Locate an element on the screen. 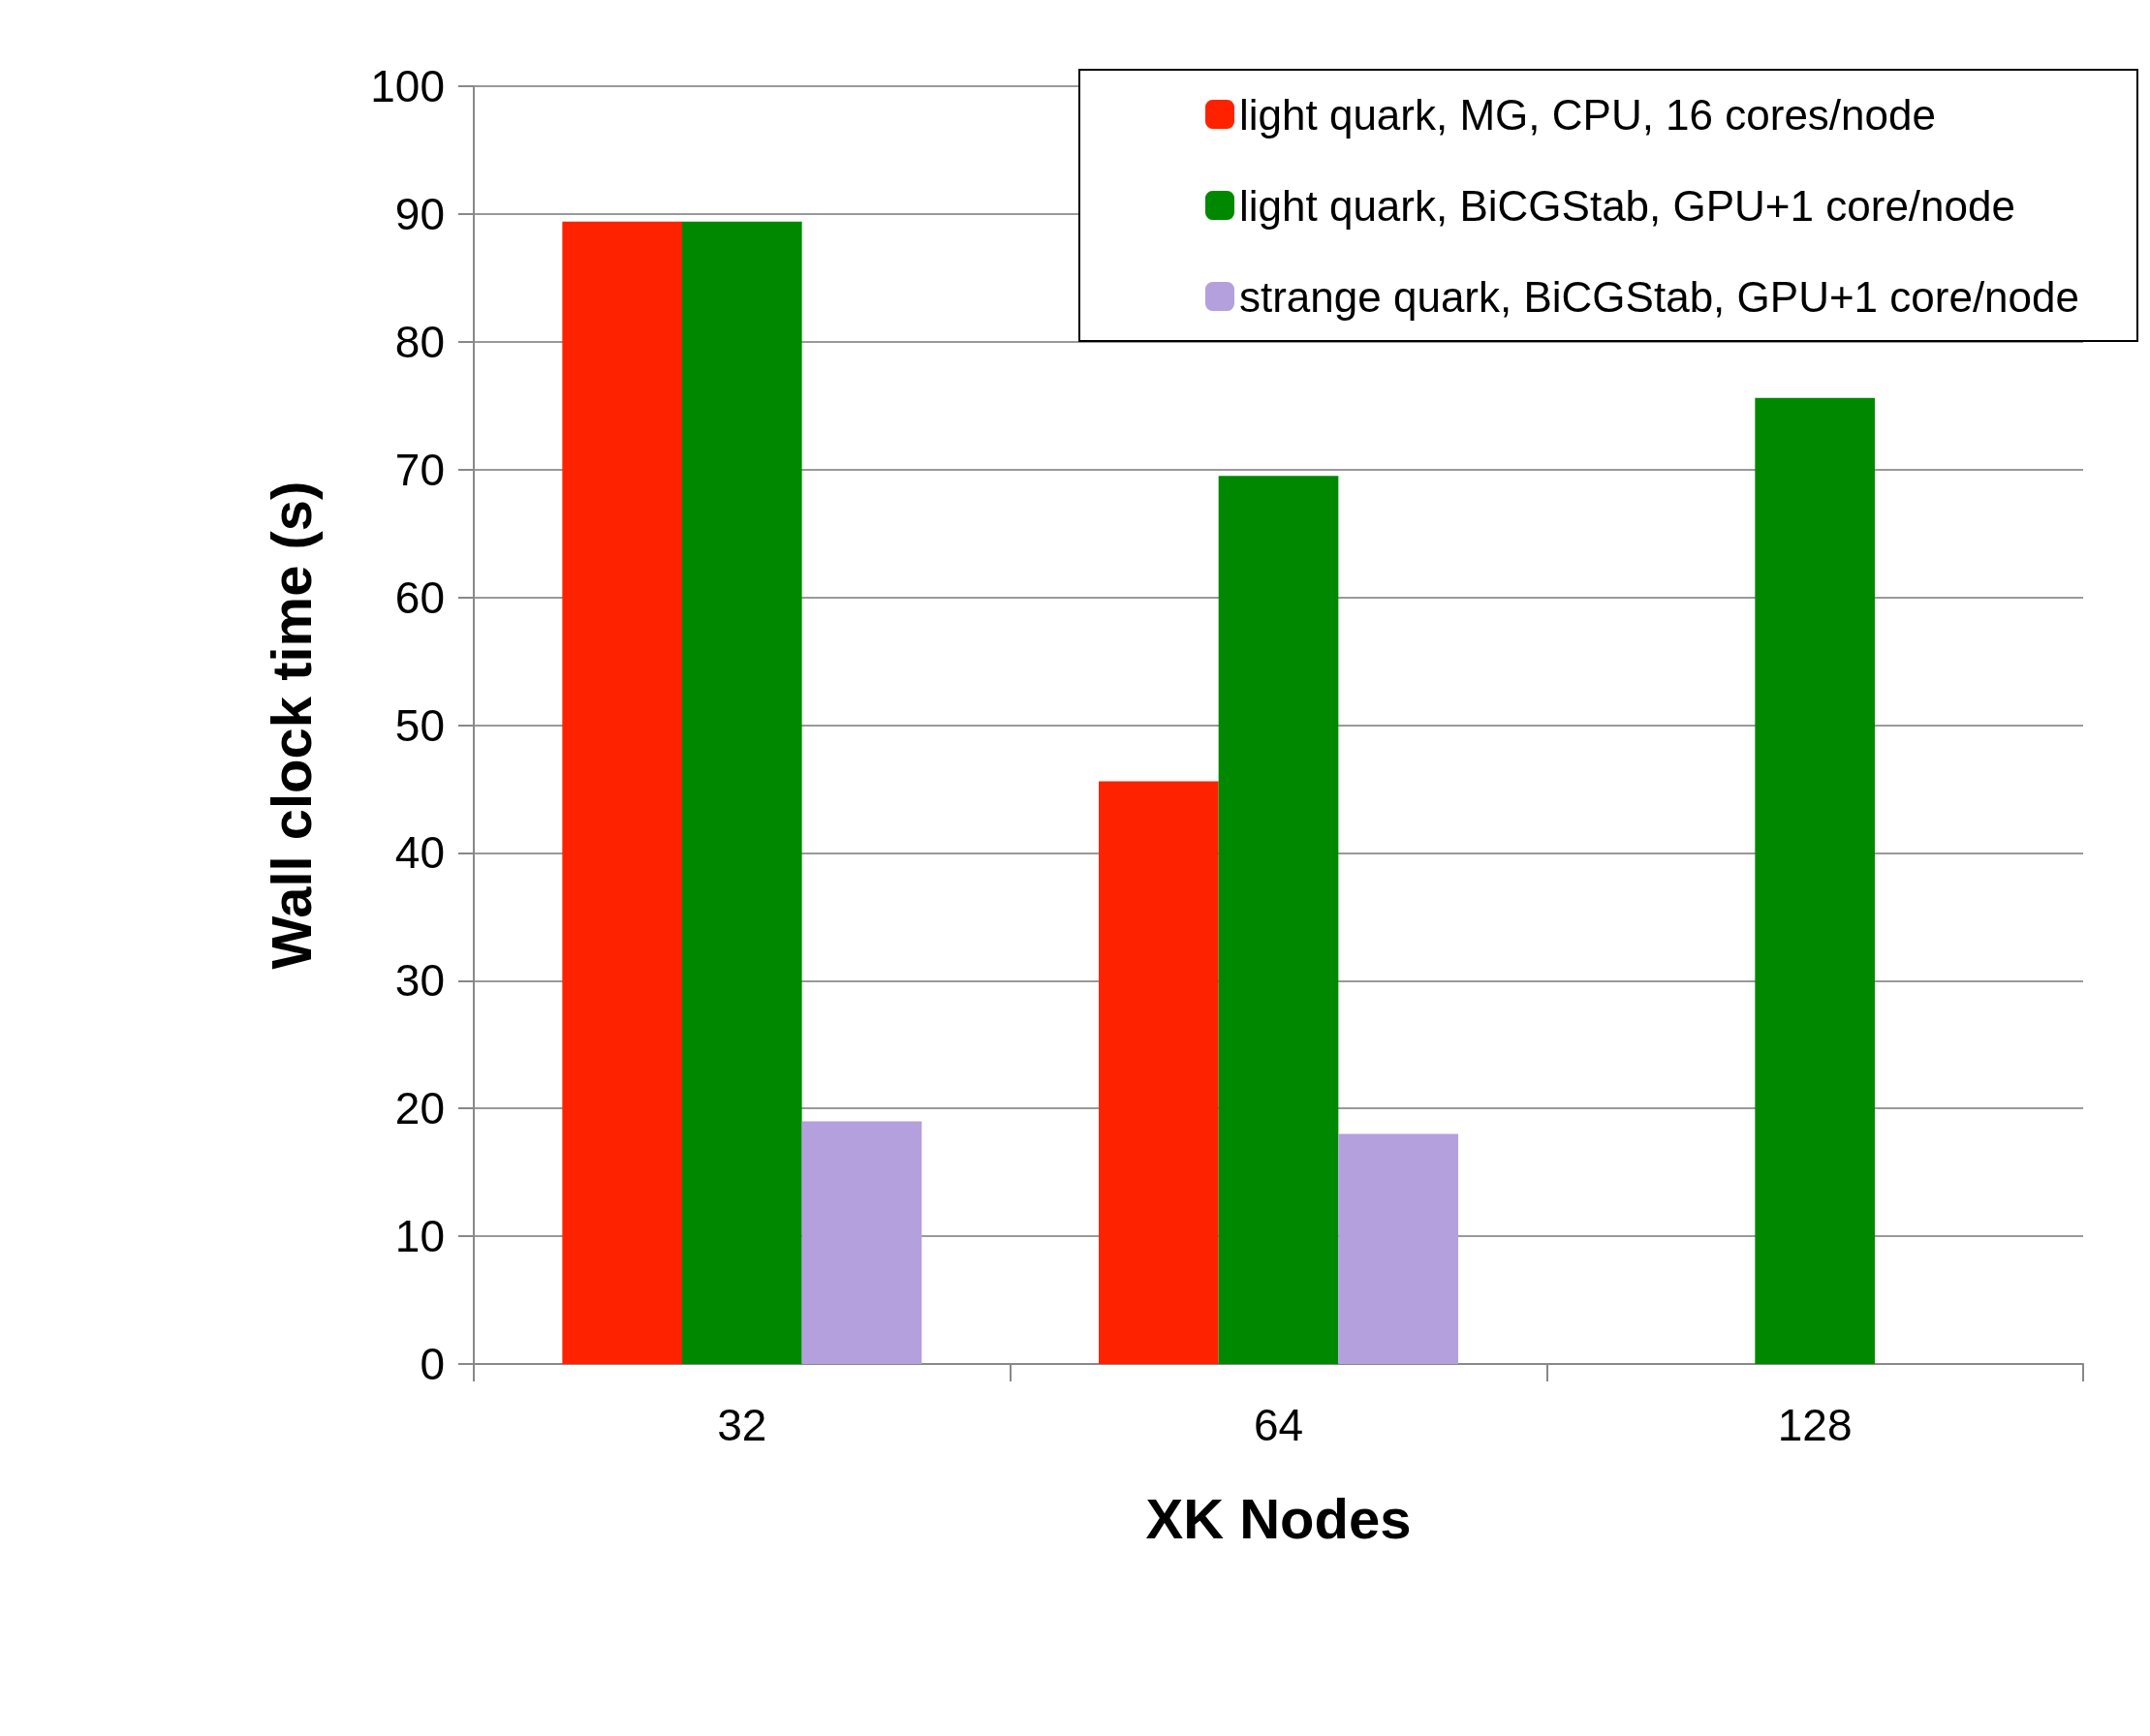 This screenshot has width=2150, height=1736. x-tick-label: 32 is located at coordinates (742, 1425).